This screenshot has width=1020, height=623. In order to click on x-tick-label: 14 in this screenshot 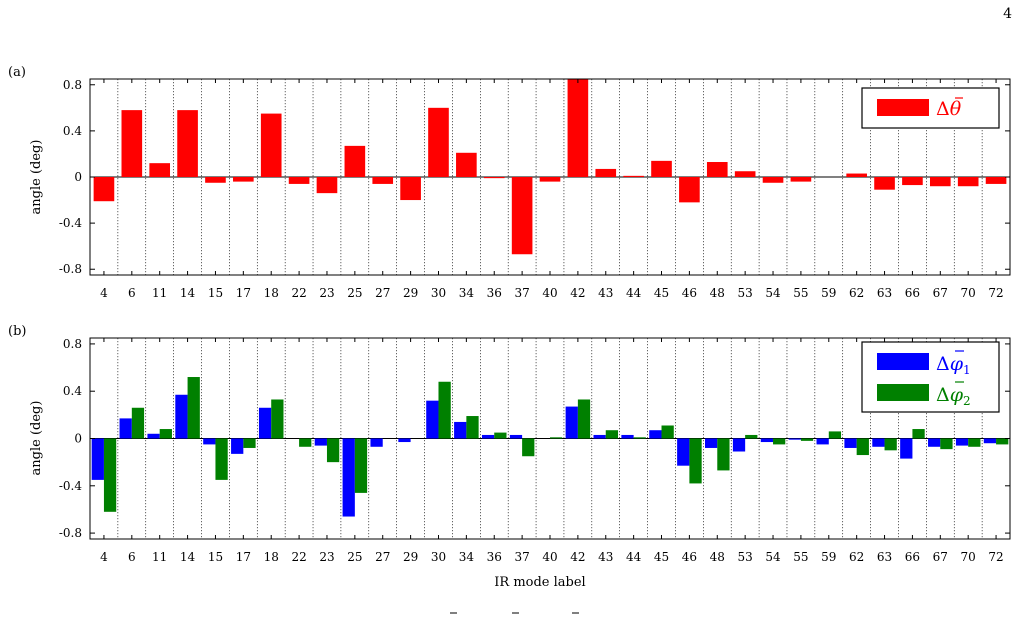, I will do `click(188, 557)`.